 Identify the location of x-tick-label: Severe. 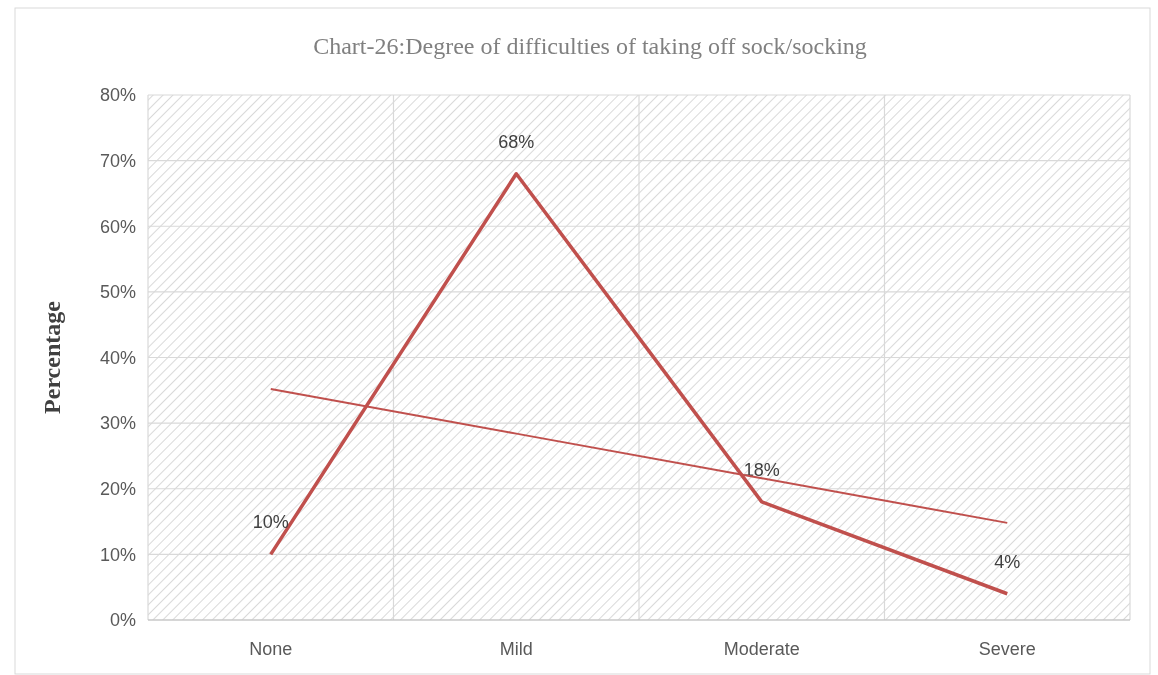
(1007, 649).